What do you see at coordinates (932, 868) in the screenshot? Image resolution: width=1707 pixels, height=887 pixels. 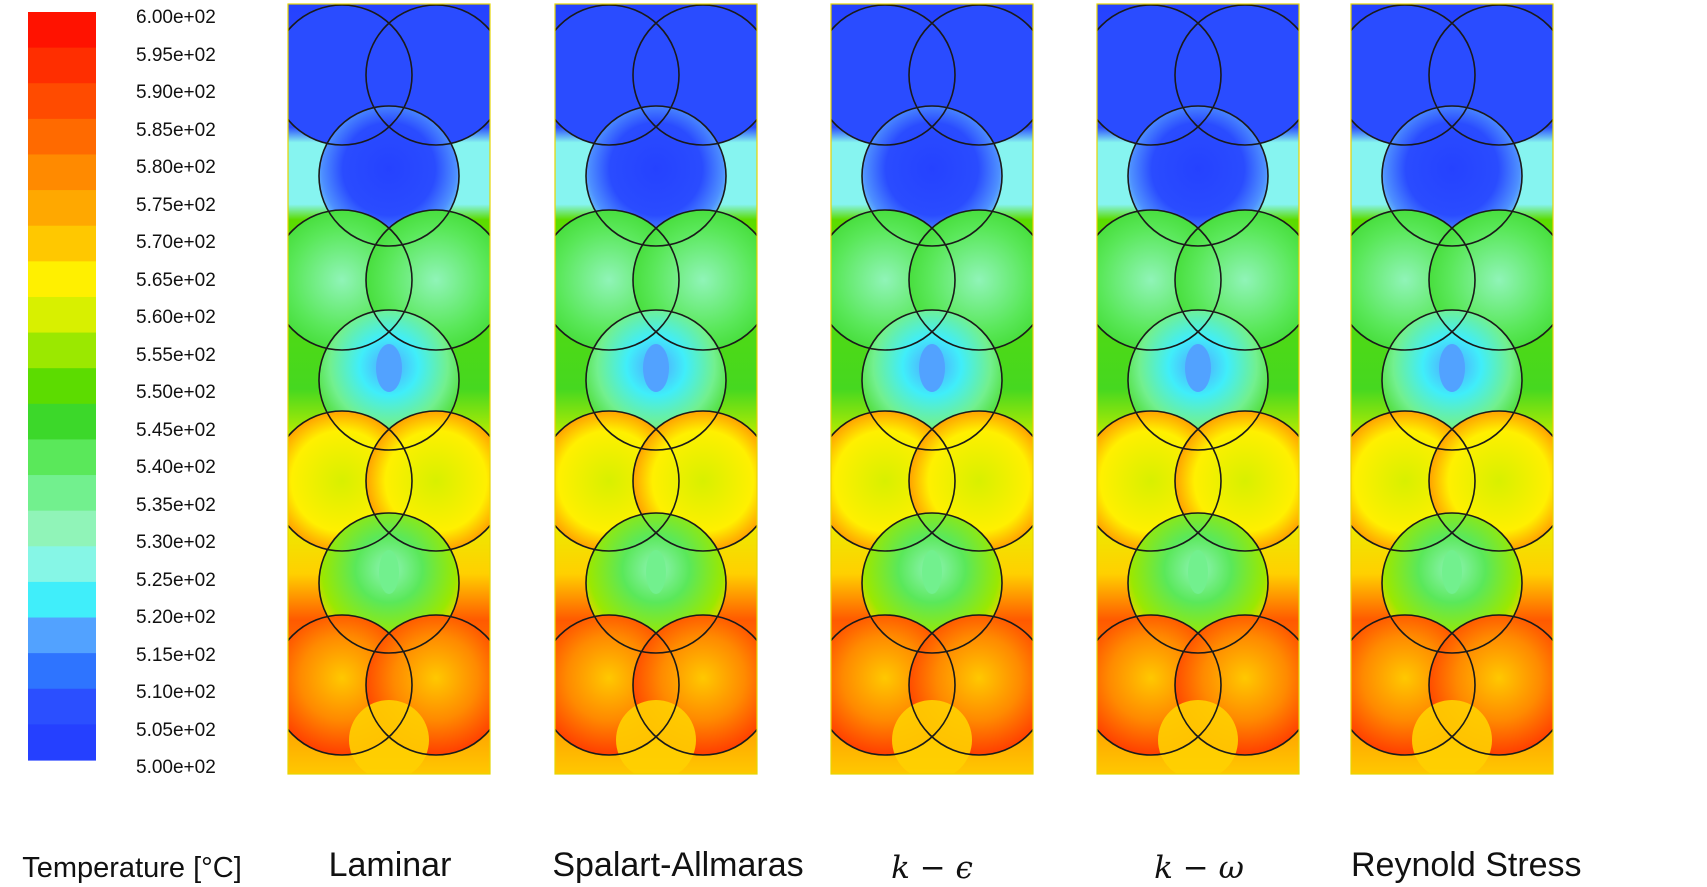 I see `panel-label-k-epsilon: k − ϵ` at bounding box center [932, 868].